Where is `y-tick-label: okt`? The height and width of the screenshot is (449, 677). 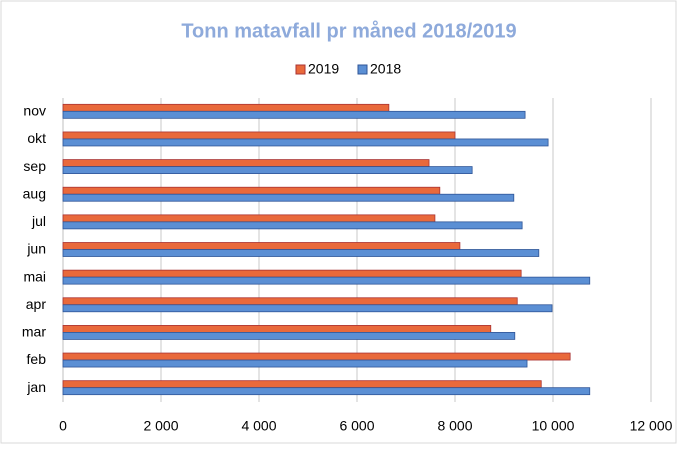
y-tick-label: okt is located at coordinates (36, 138).